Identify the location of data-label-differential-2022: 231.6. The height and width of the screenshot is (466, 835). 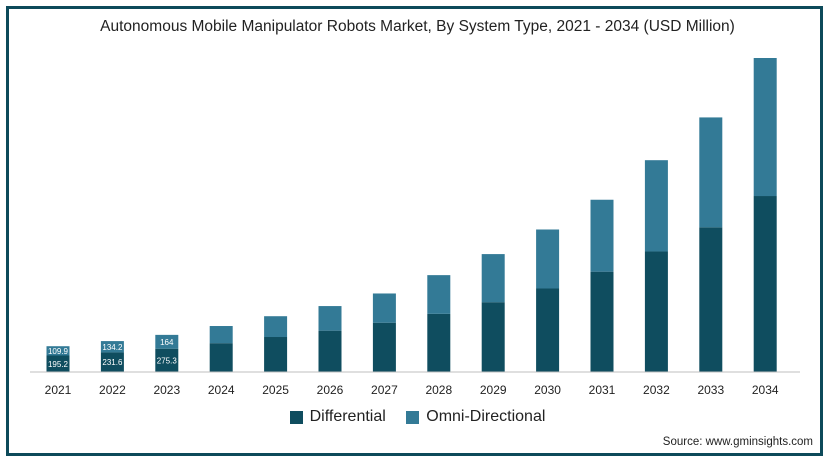
(112, 362).